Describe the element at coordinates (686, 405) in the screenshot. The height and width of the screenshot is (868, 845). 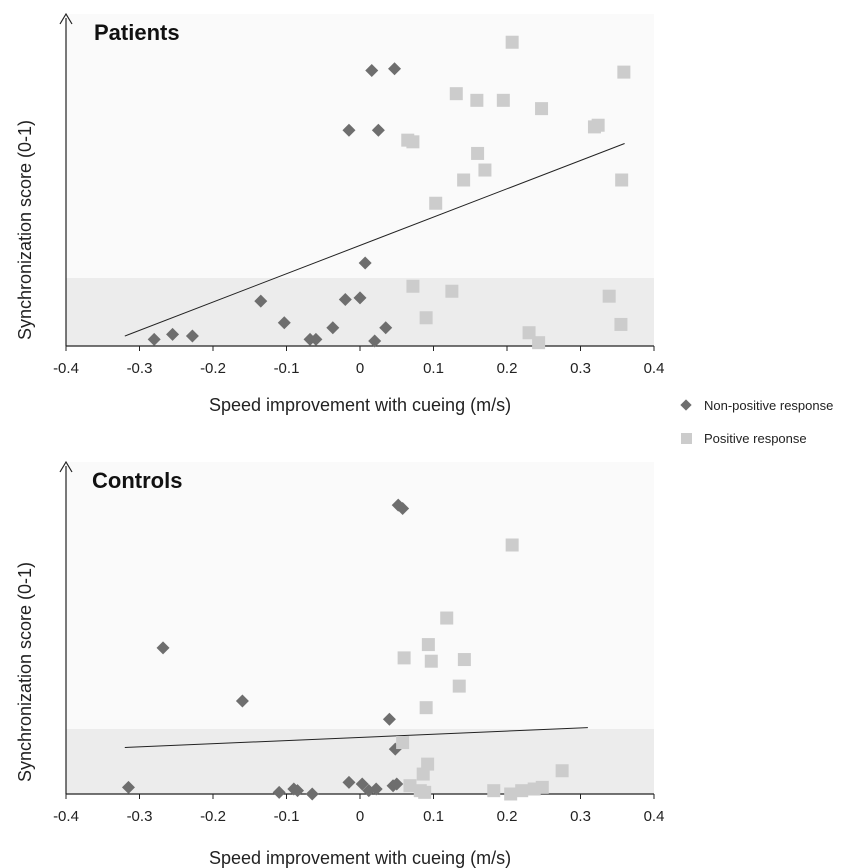
I see `diamond-icon` at that location.